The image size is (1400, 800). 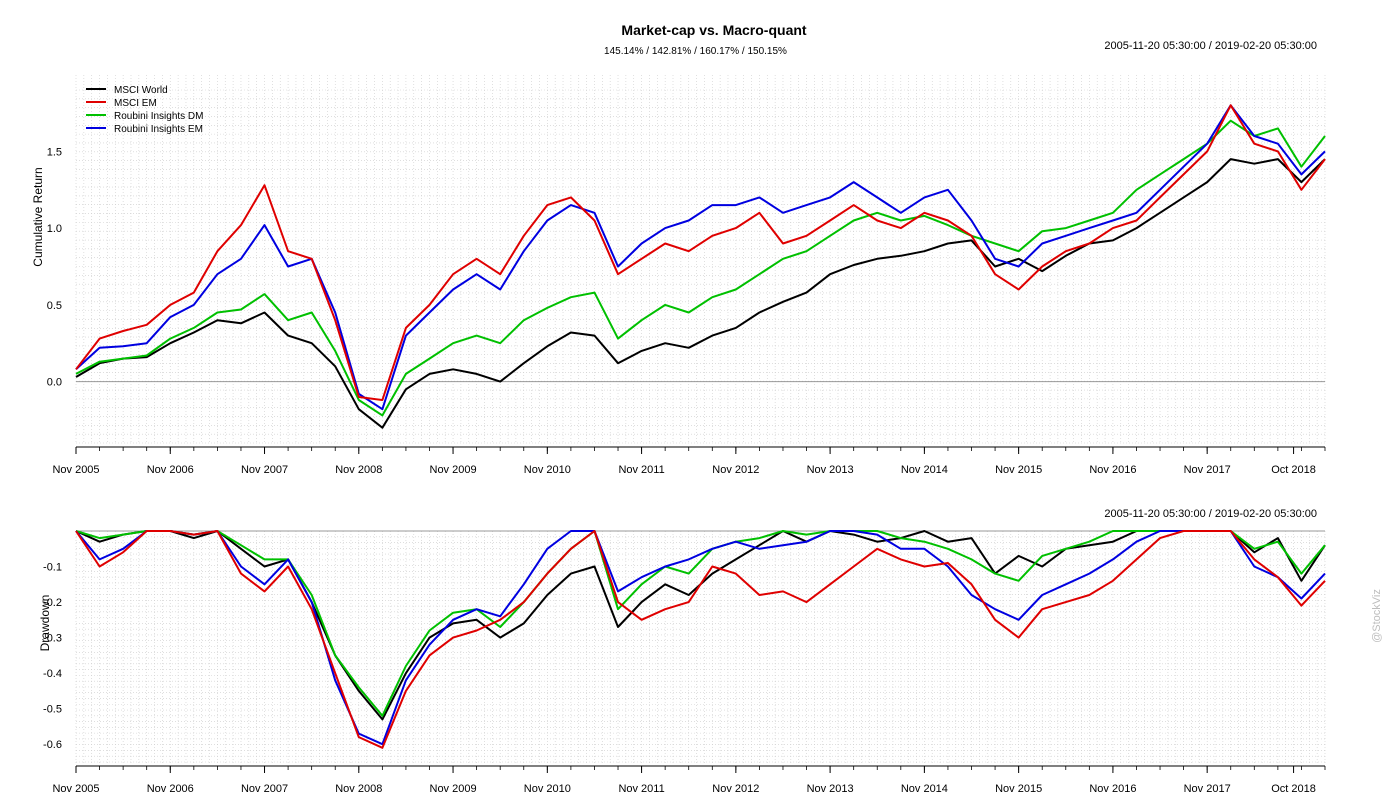 What do you see at coordinates (54, 152) in the screenshot?
I see `y-tick-label: 1.5` at bounding box center [54, 152].